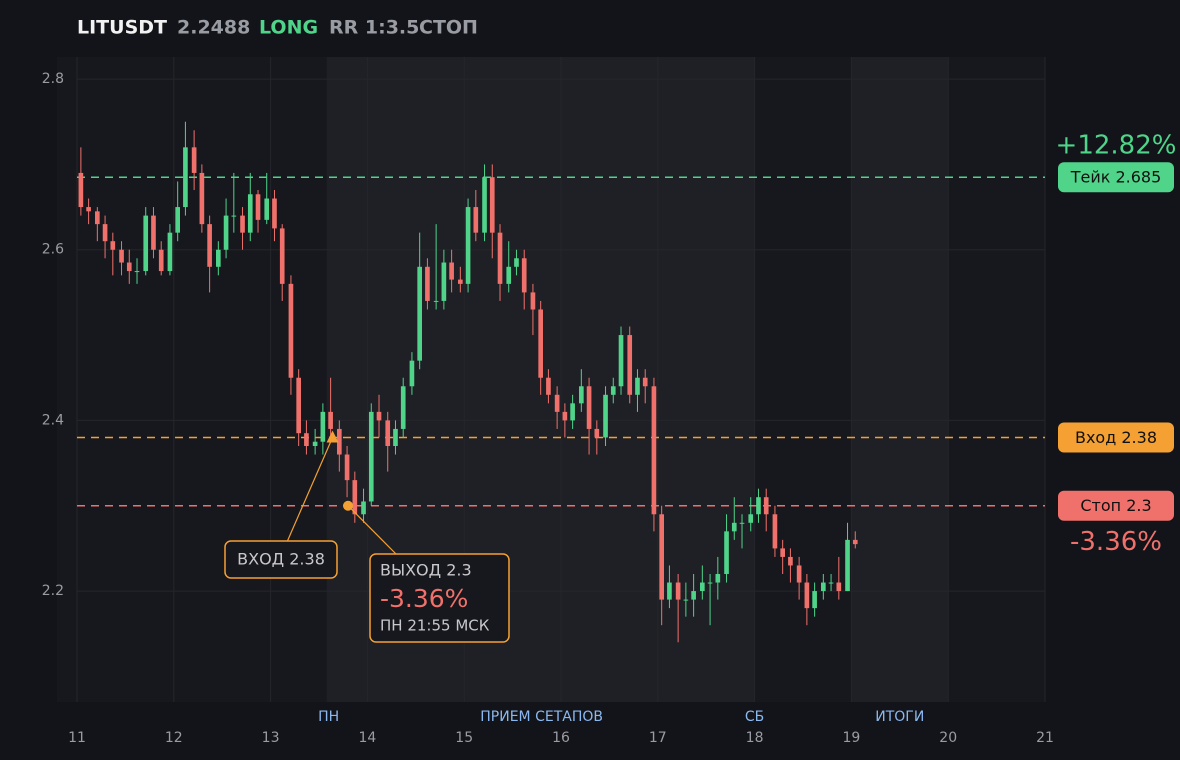  What do you see at coordinates (755, 738) in the screenshot?
I see `x-tick-label: 18` at bounding box center [755, 738].